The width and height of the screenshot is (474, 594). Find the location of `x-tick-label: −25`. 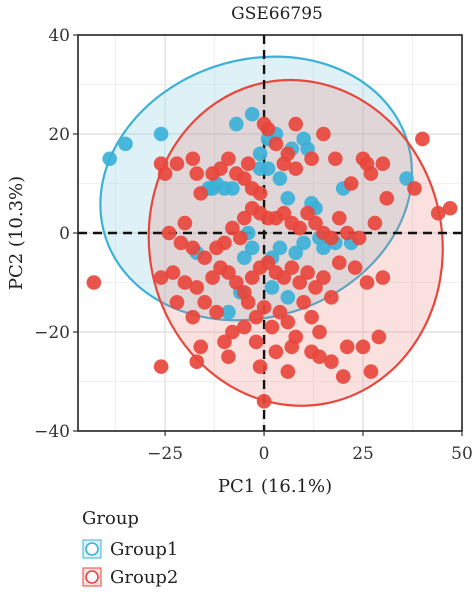

x-tick-label: −25 is located at coordinates (165, 454).